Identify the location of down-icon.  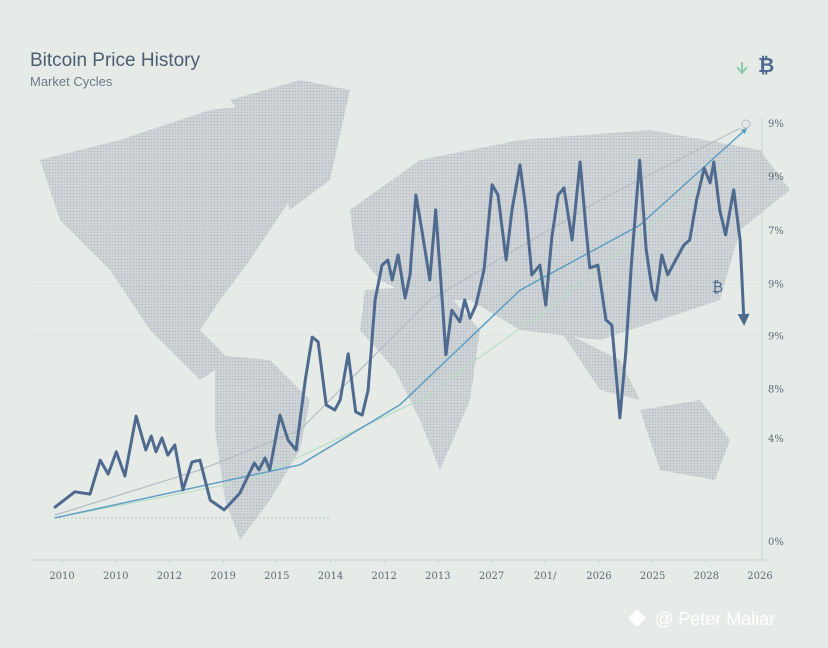
(742, 68).